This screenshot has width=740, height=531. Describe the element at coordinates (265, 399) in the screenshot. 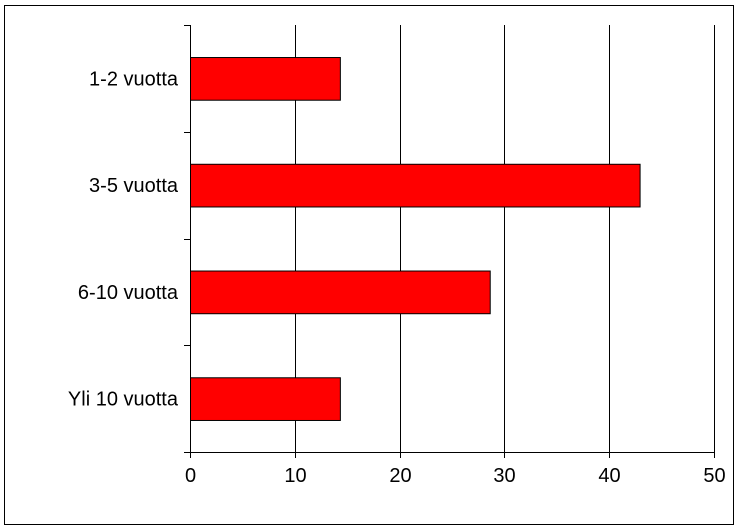

I see `bar-yli-10-vuotta` at that location.